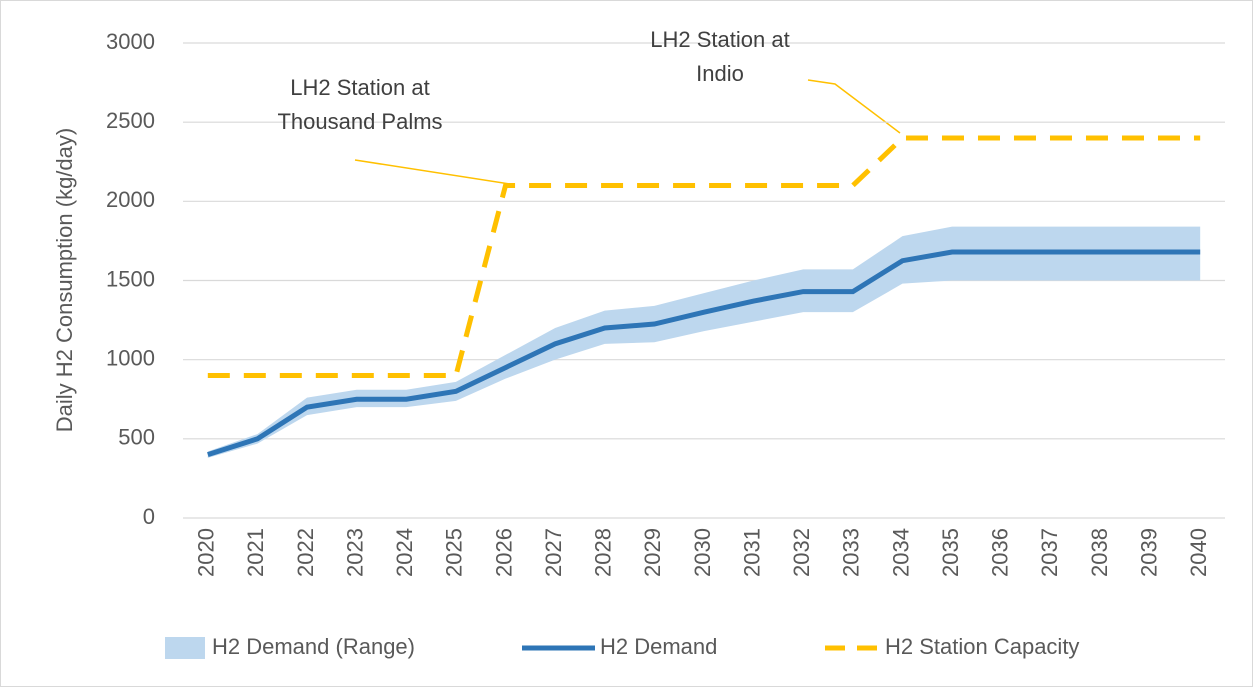 This screenshot has height=687, width=1253. Describe the element at coordinates (658, 646) in the screenshot. I see `legend-label: H2 Demand` at that location.